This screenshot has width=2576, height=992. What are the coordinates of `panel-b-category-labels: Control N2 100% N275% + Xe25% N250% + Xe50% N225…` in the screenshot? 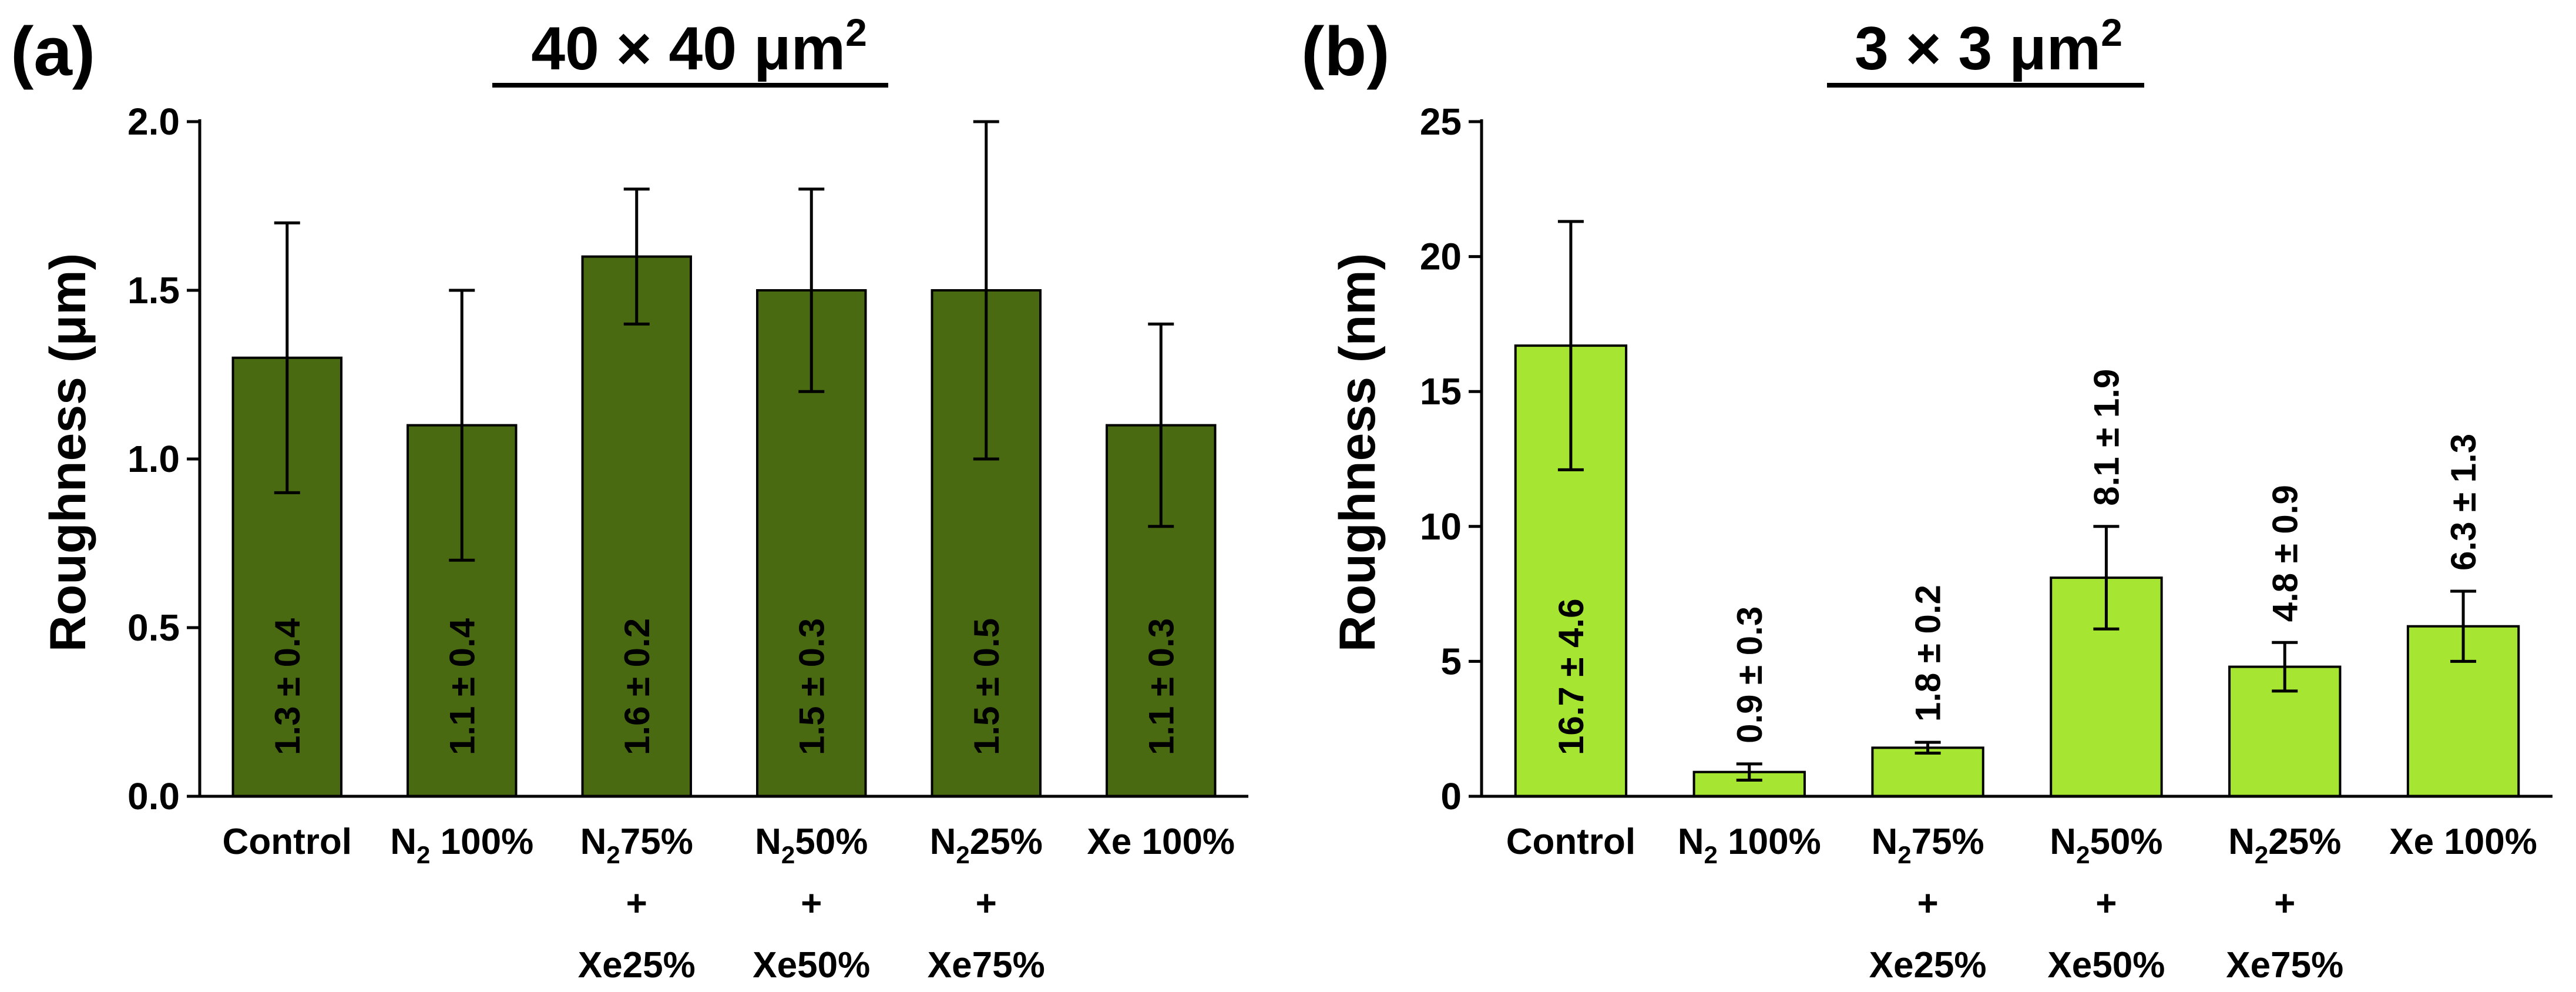 It's located at (2021, 904).